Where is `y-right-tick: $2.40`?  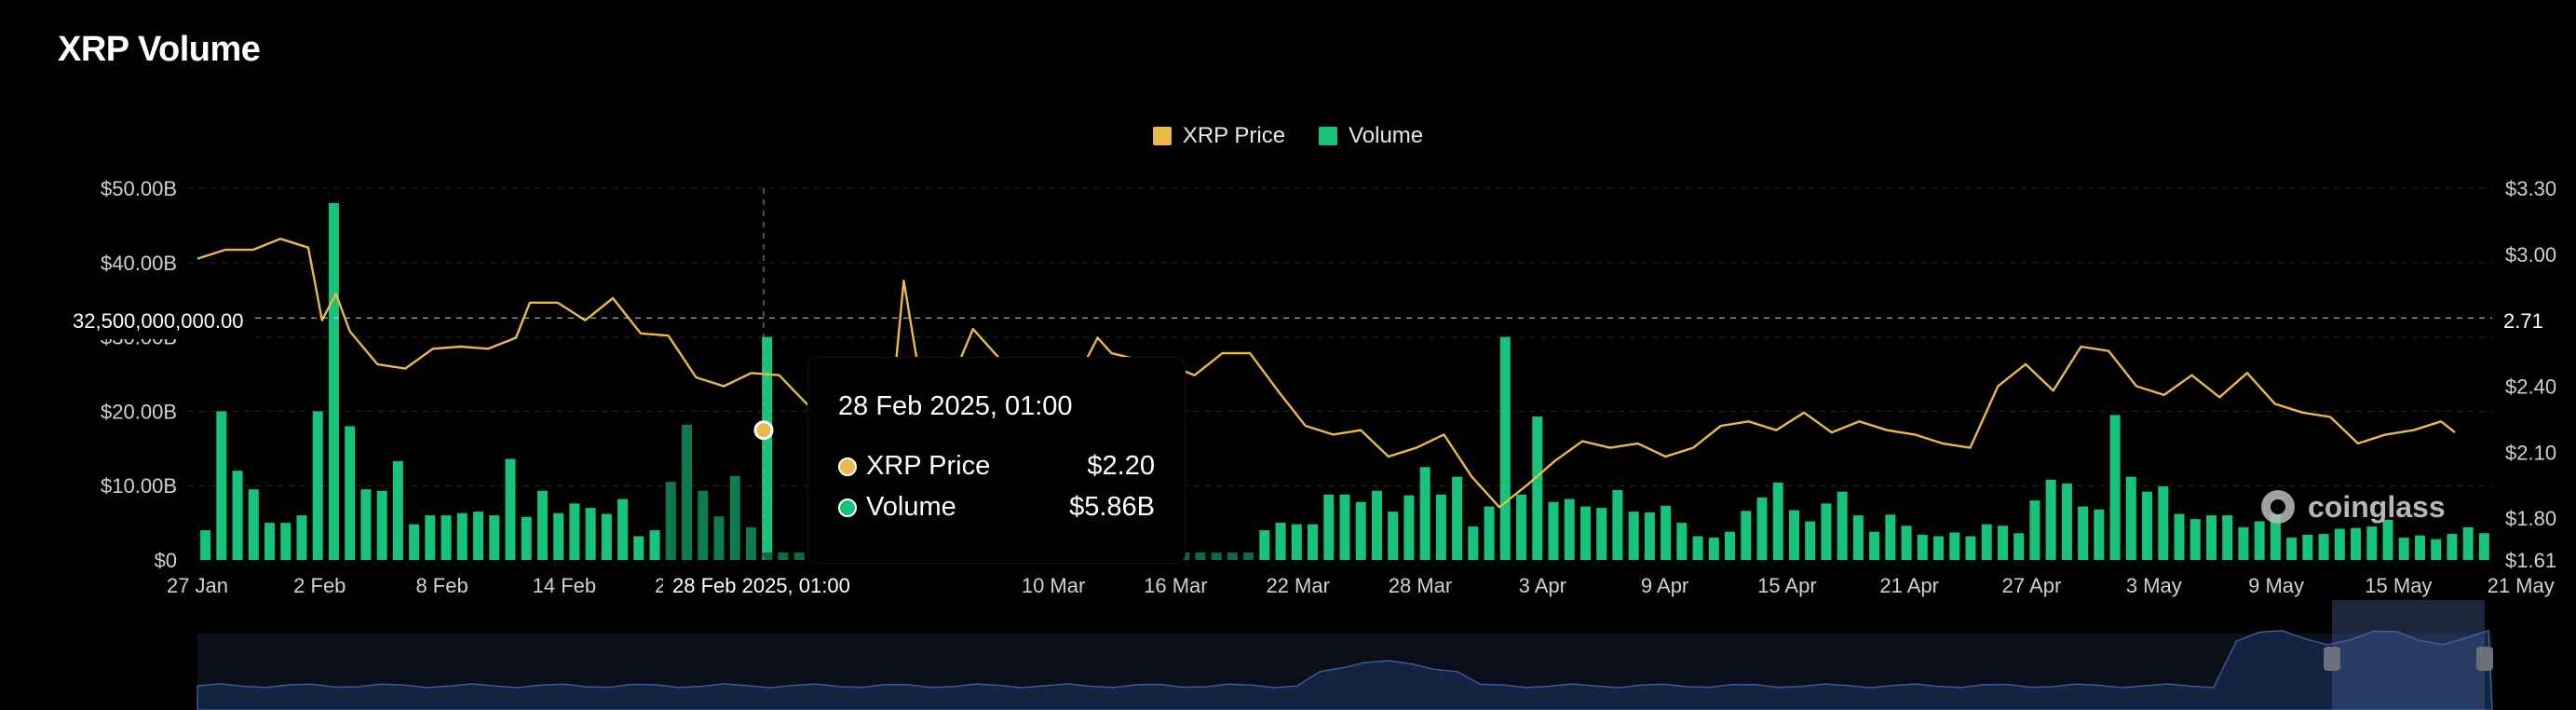
y-right-tick: $2.40 is located at coordinates (2530, 386).